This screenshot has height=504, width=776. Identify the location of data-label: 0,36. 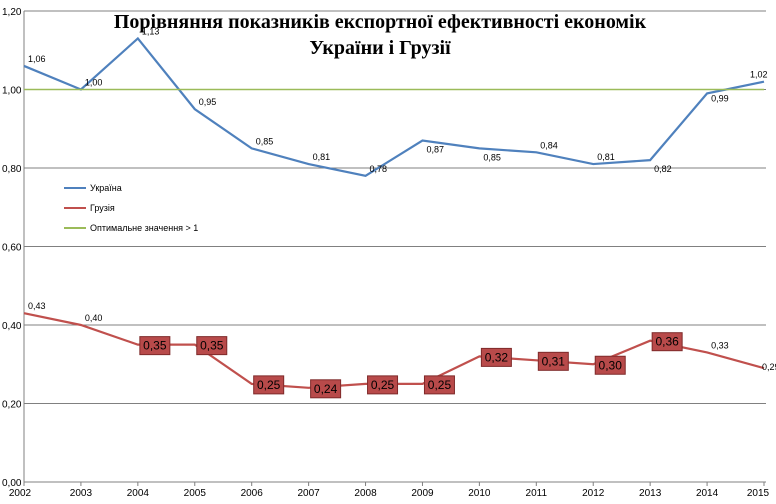
(667, 342).